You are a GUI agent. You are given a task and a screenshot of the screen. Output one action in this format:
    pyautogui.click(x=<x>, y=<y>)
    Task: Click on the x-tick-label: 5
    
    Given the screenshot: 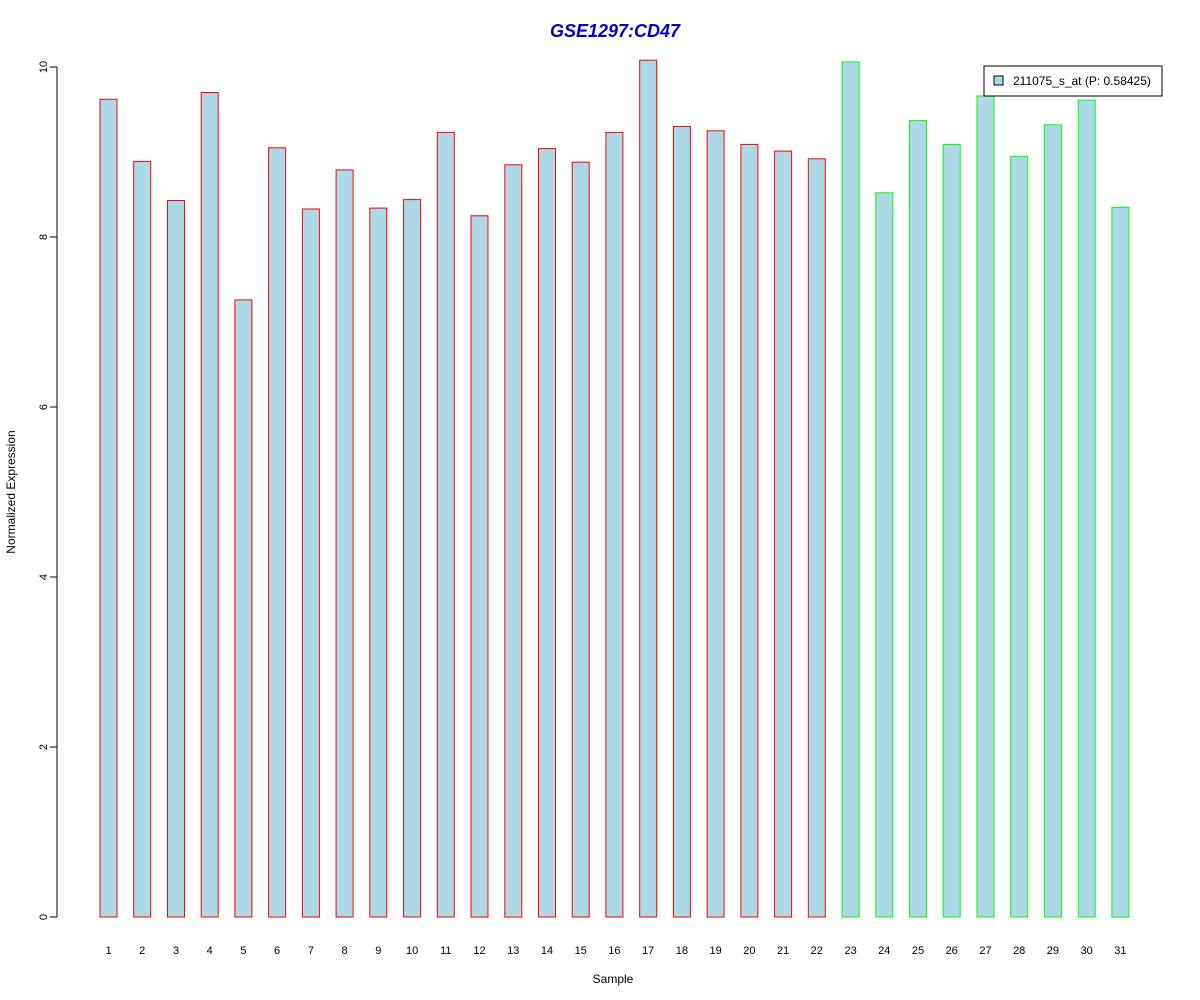 What is the action you would take?
    pyautogui.click(x=243, y=951)
    